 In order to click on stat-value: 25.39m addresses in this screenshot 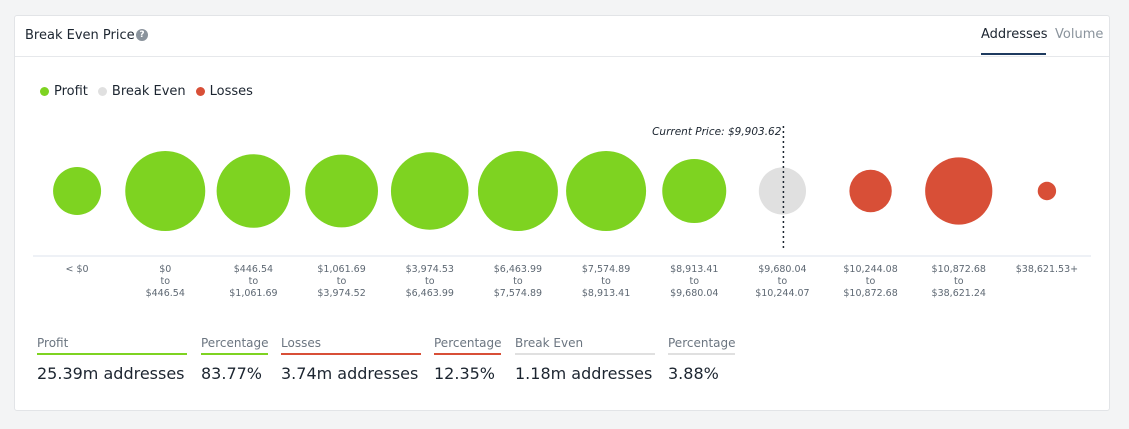, I will do `click(111, 373)`.